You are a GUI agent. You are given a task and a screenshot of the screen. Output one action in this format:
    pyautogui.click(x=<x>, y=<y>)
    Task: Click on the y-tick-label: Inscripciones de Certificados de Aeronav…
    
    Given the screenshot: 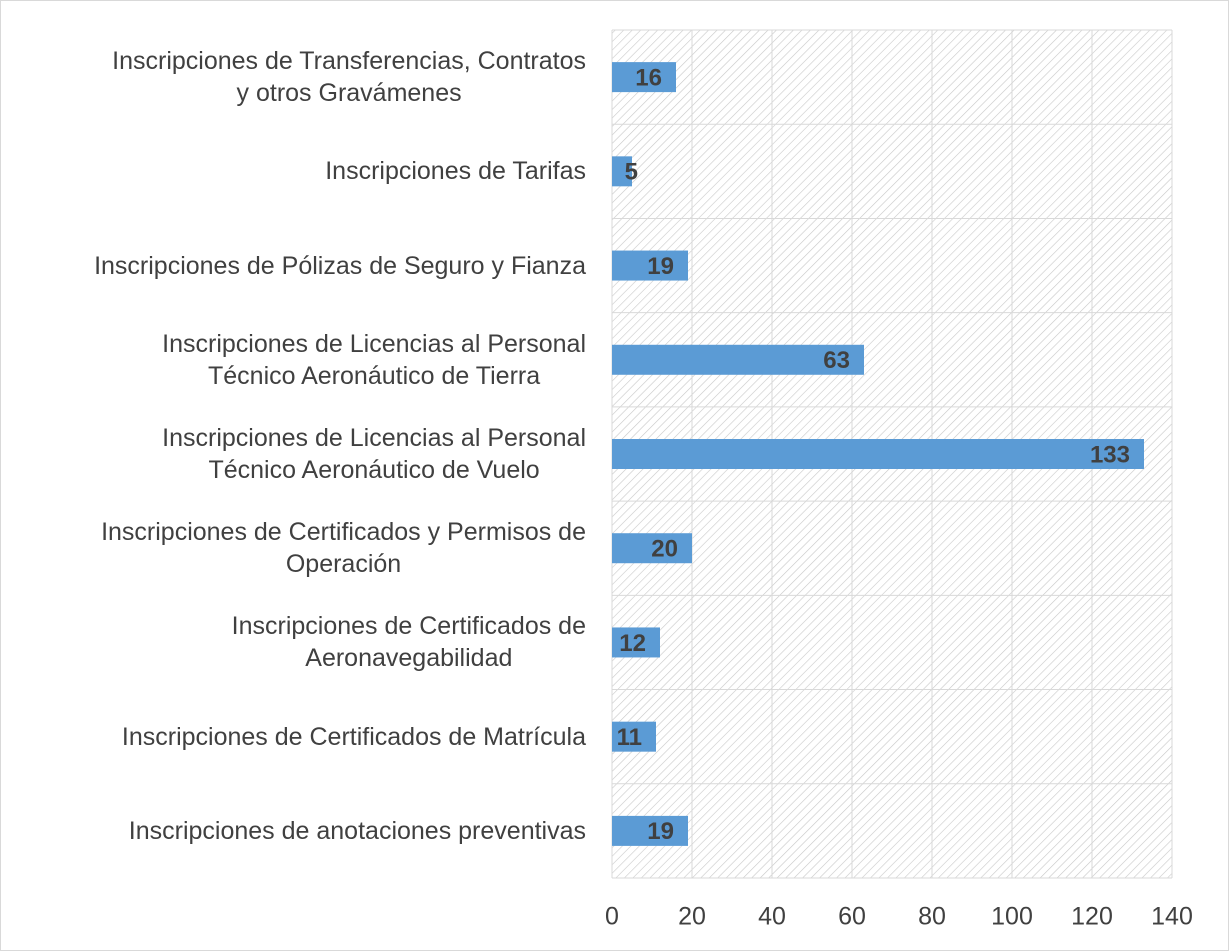 What is the action you would take?
    pyautogui.click(x=408, y=642)
    